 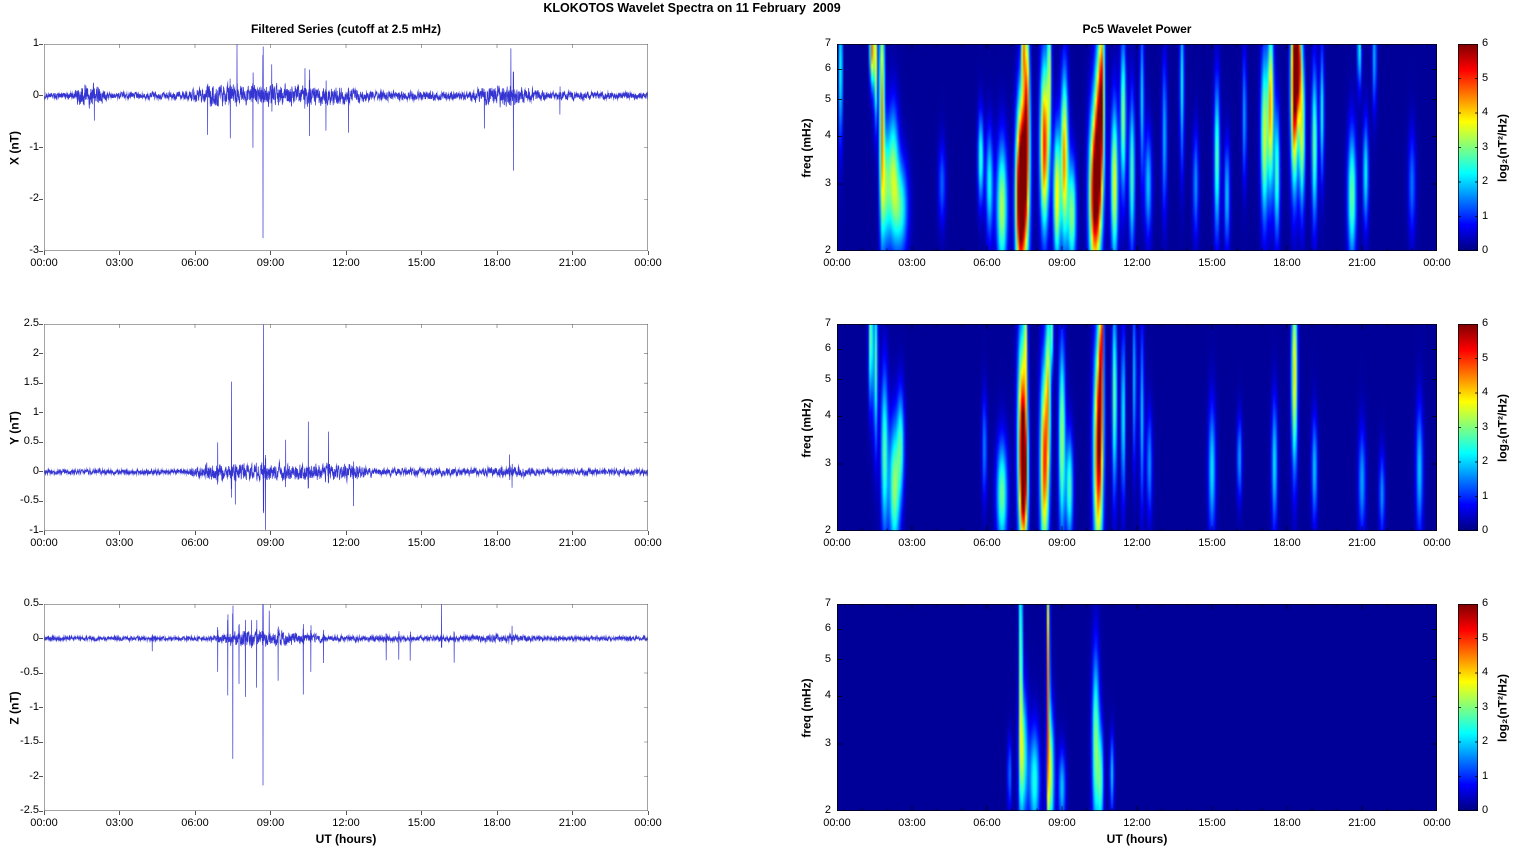 I want to click on timeseries-z-plot, so click(x=346, y=707).